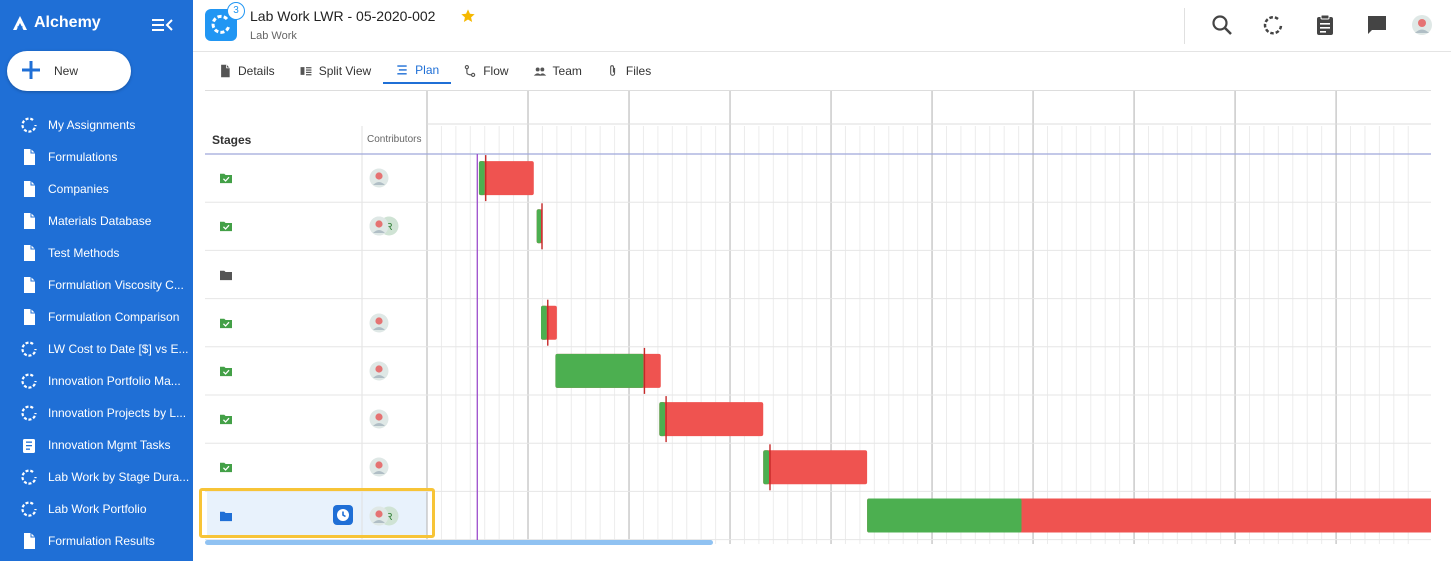 The width and height of the screenshot is (1451, 561). I want to click on tab-label: Plan, so click(427, 70).